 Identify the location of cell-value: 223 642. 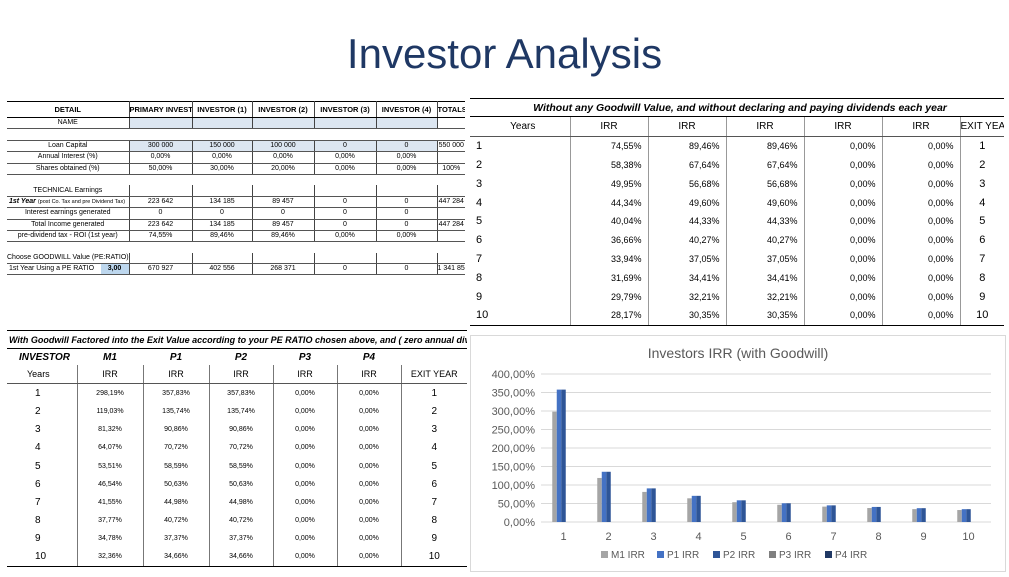
(160, 225).